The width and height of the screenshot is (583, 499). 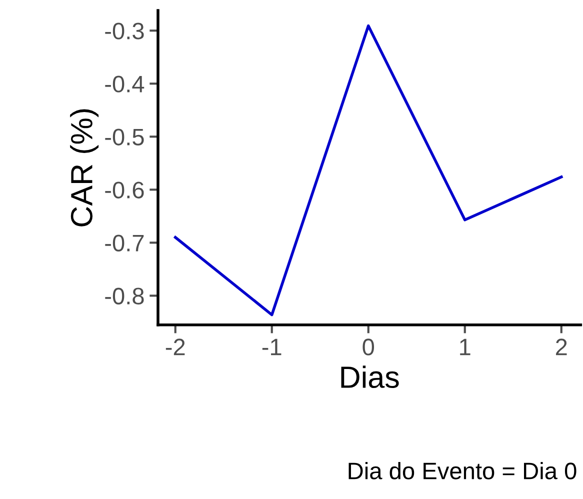 What do you see at coordinates (124, 137) in the screenshot?
I see `y-tick-label: -0.5` at bounding box center [124, 137].